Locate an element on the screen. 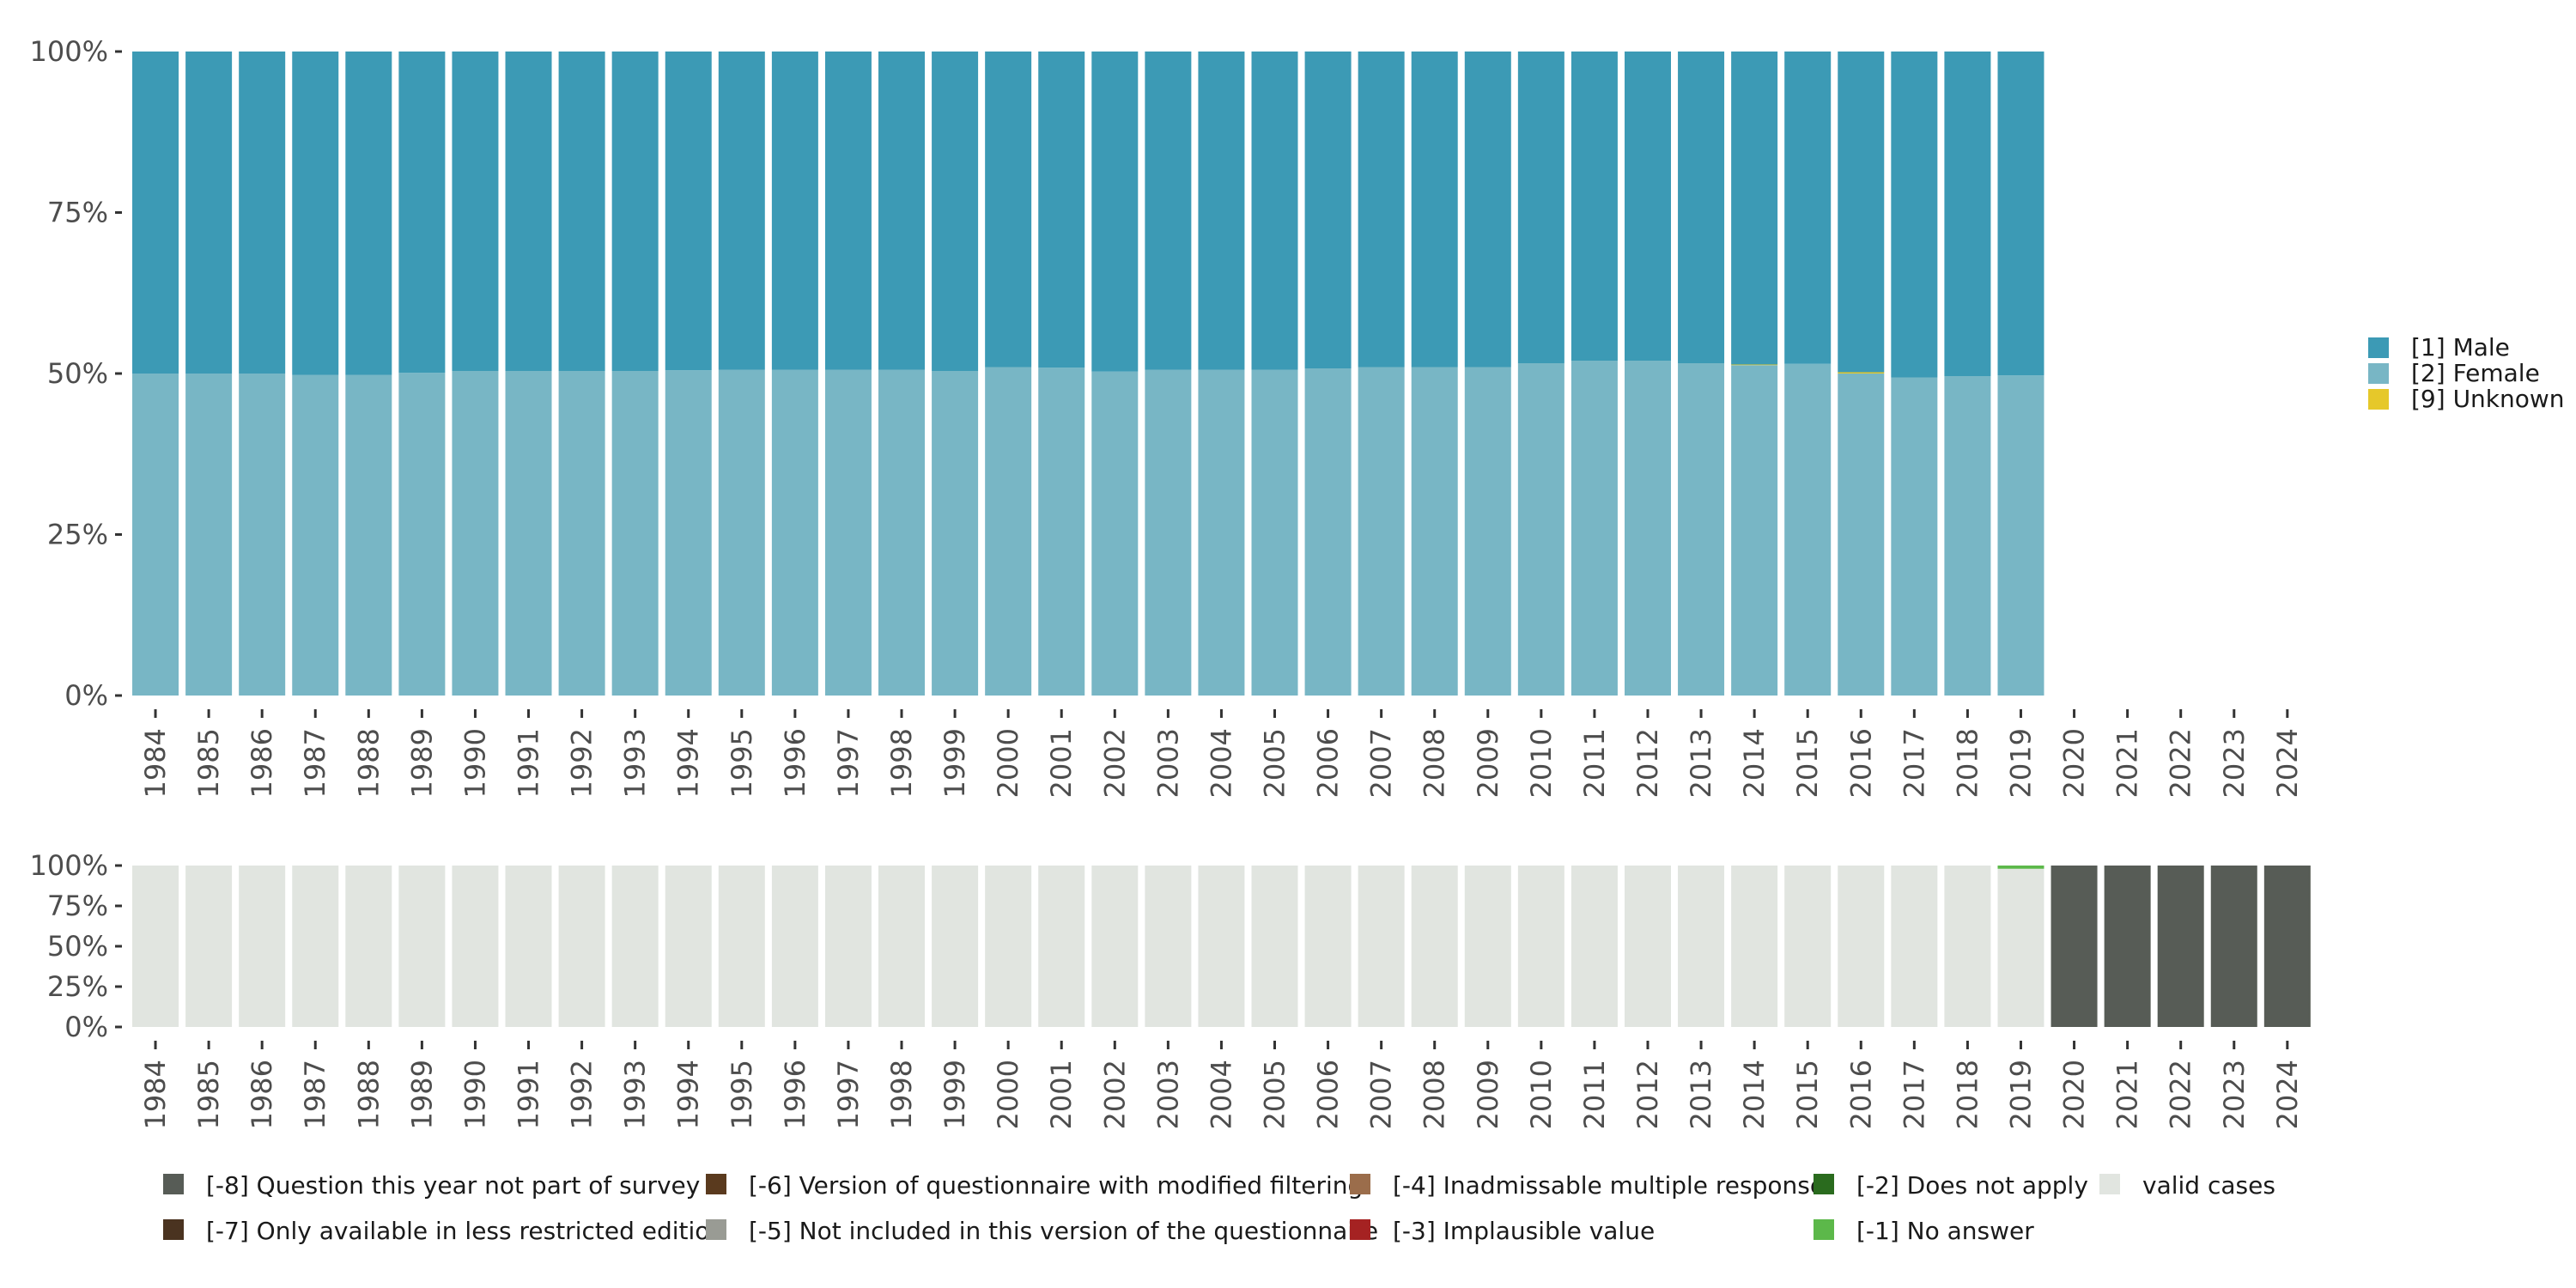 Image resolution: width=2576 pixels, height=1288 pixels. top-legend-label: [1] Male is located at coordinates (2460, 347).